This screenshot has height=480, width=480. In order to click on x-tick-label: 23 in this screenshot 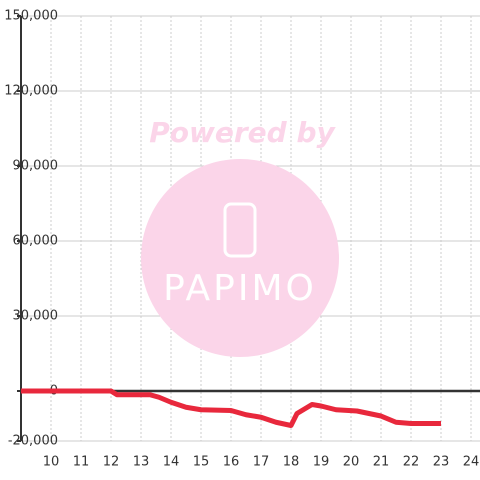, I will do `click(441, 462)`.